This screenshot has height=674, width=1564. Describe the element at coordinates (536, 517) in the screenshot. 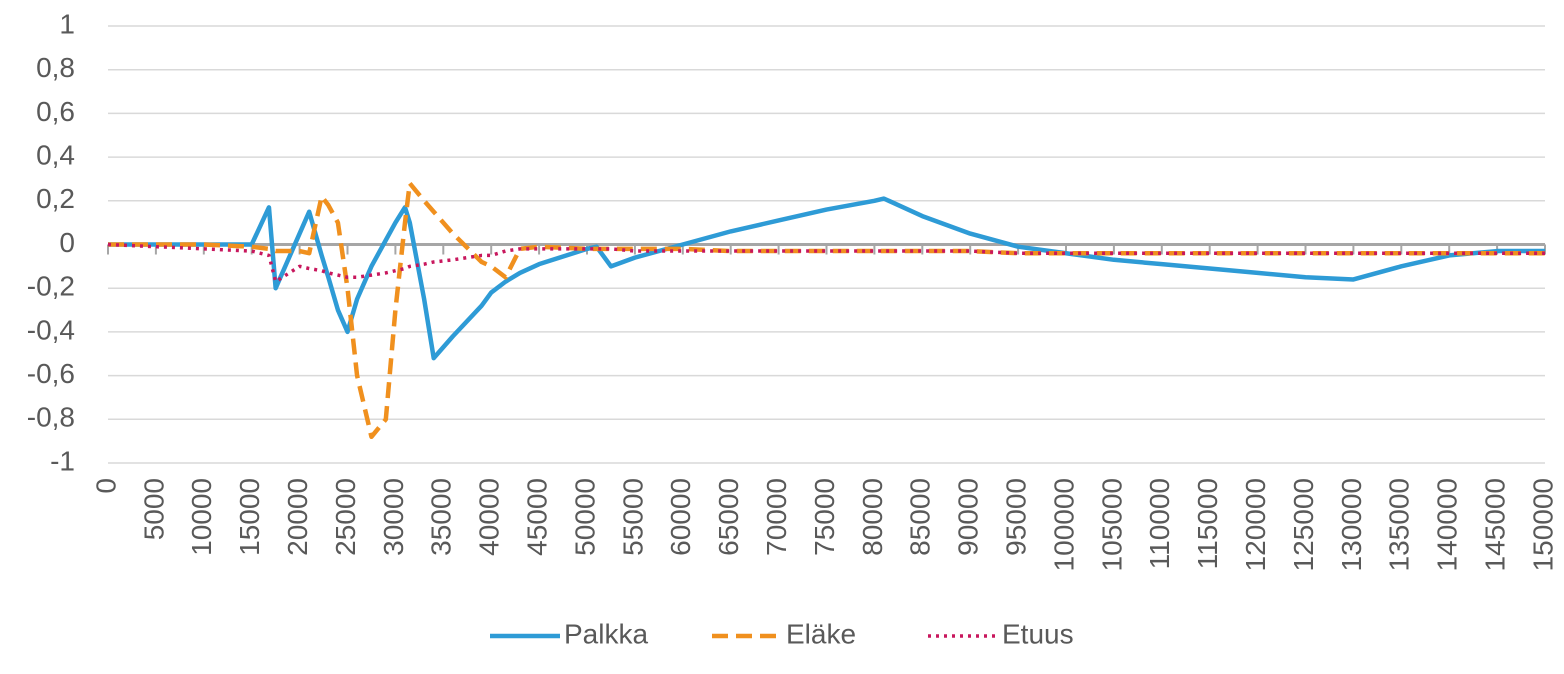

I see `x-tick-label: 45000` at that location.